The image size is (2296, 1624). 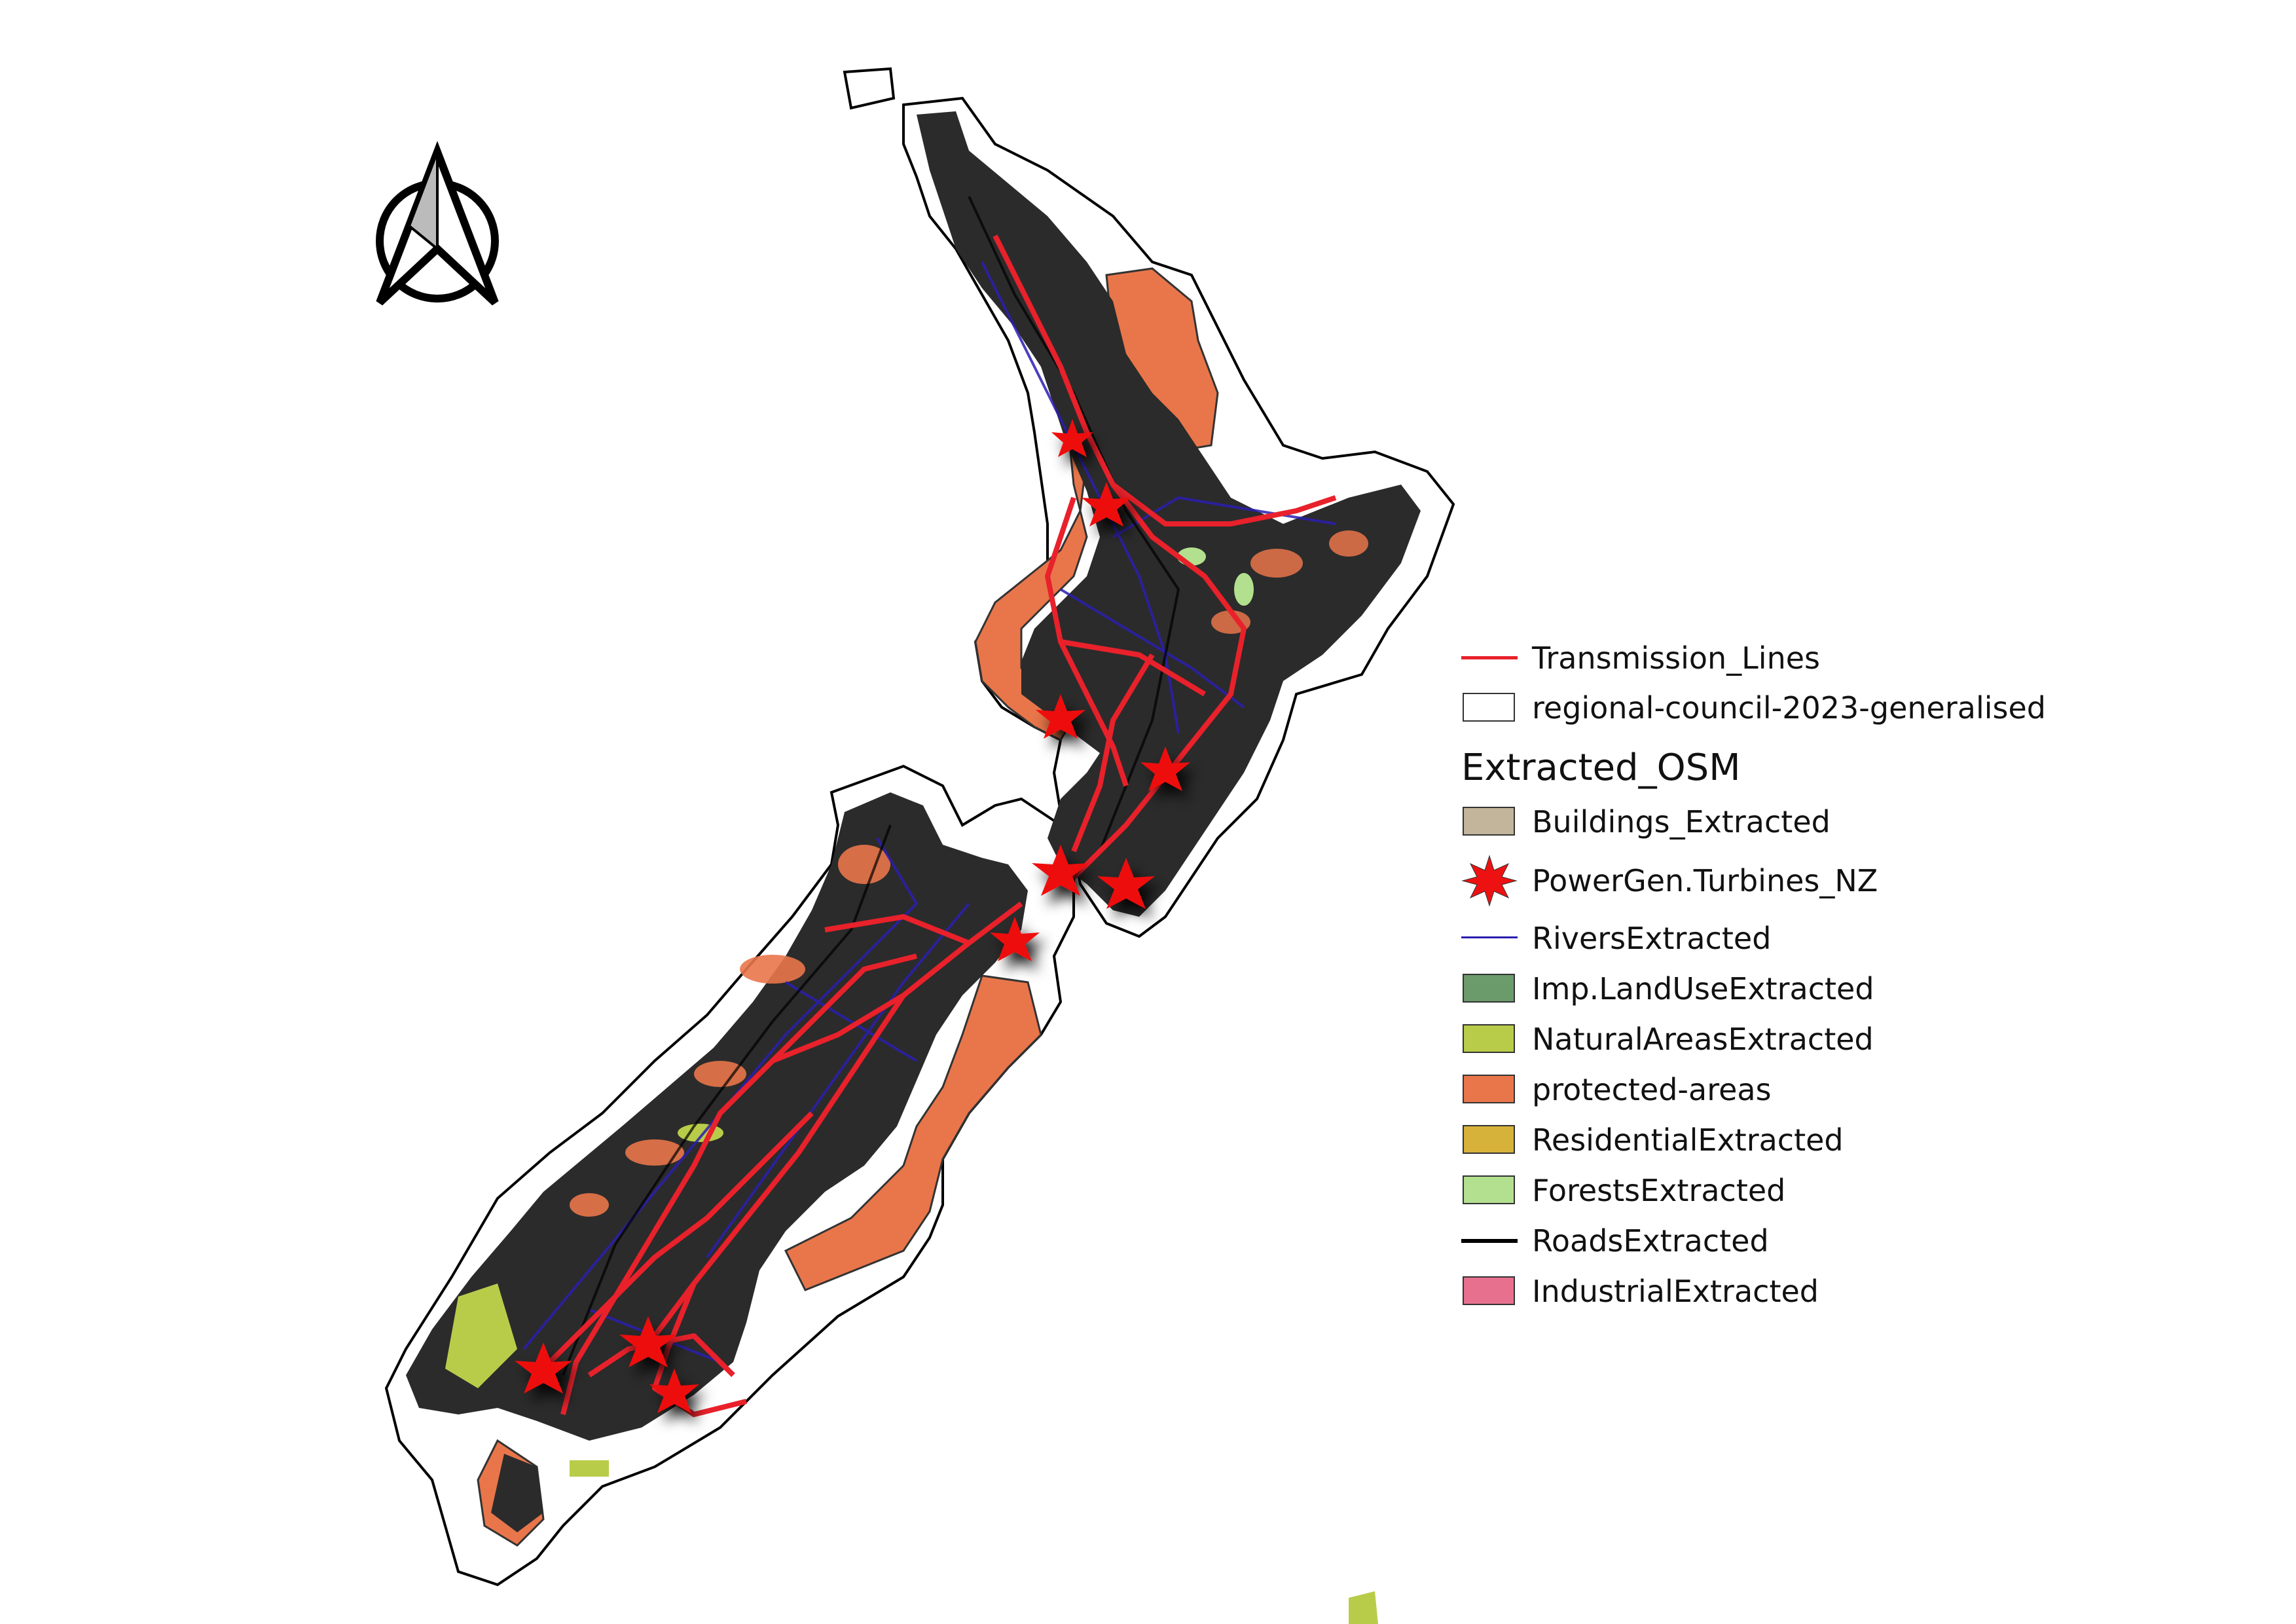 What do you see at coordinates (1703, 988) in the screenshot?
I see `legend-label: Imp.LandUseExtracted` at bounding box center [1703, 988].